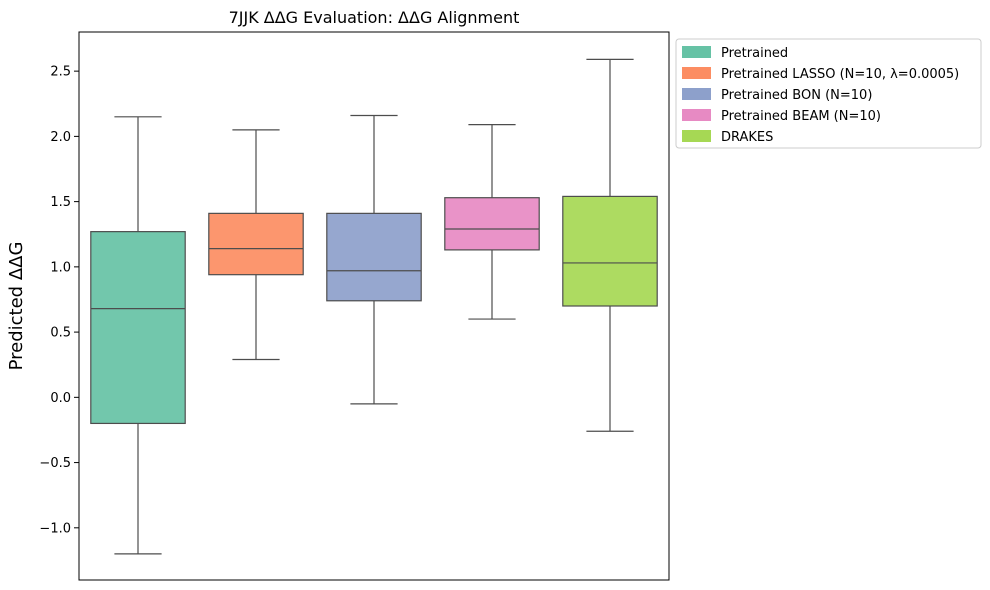  Describe the element at coordinates (60, 202) in the screenshot. I see `y-tick-label: 1.5` at that location.